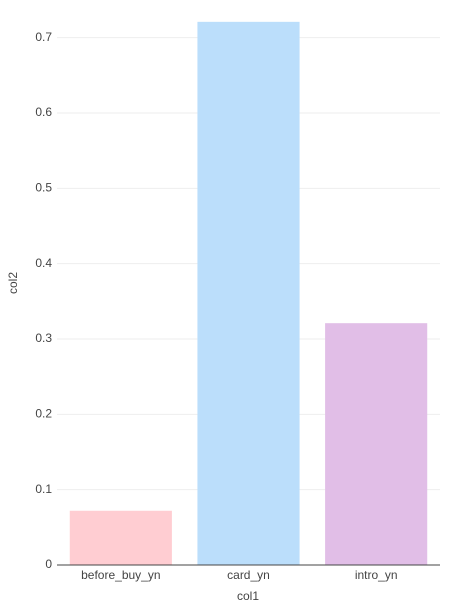  What do you see at coordinates (43, 338) in the screenshot?
I see `y-tick-label: 0.3` at bounding box center [43, 338].